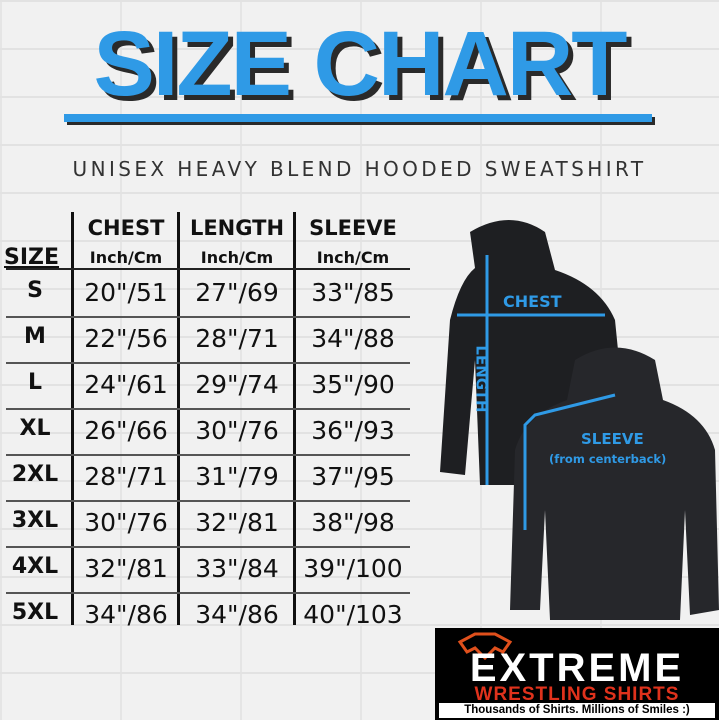 This screenshot has width=719, height=720. Describe the element at coordinates (35, 428) in the screenshot. I see `size-label: XL` at that location.